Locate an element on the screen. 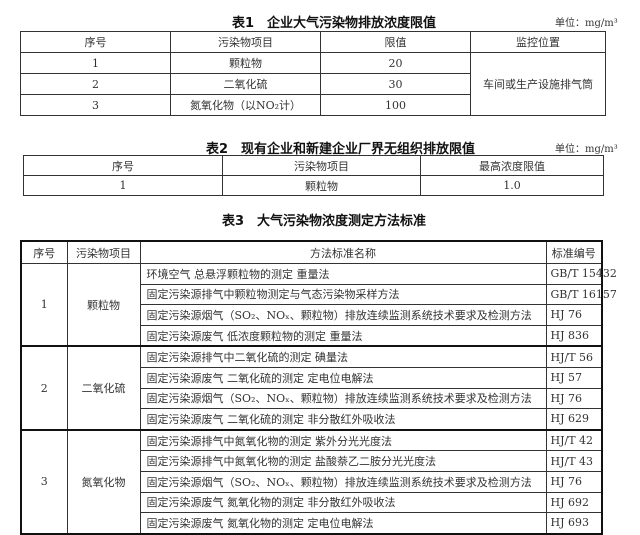 This screenshot has height=535, width=640. table-header-row: 序号 污染物项目 最高浓度限值 is located at coordinates (313, 165).